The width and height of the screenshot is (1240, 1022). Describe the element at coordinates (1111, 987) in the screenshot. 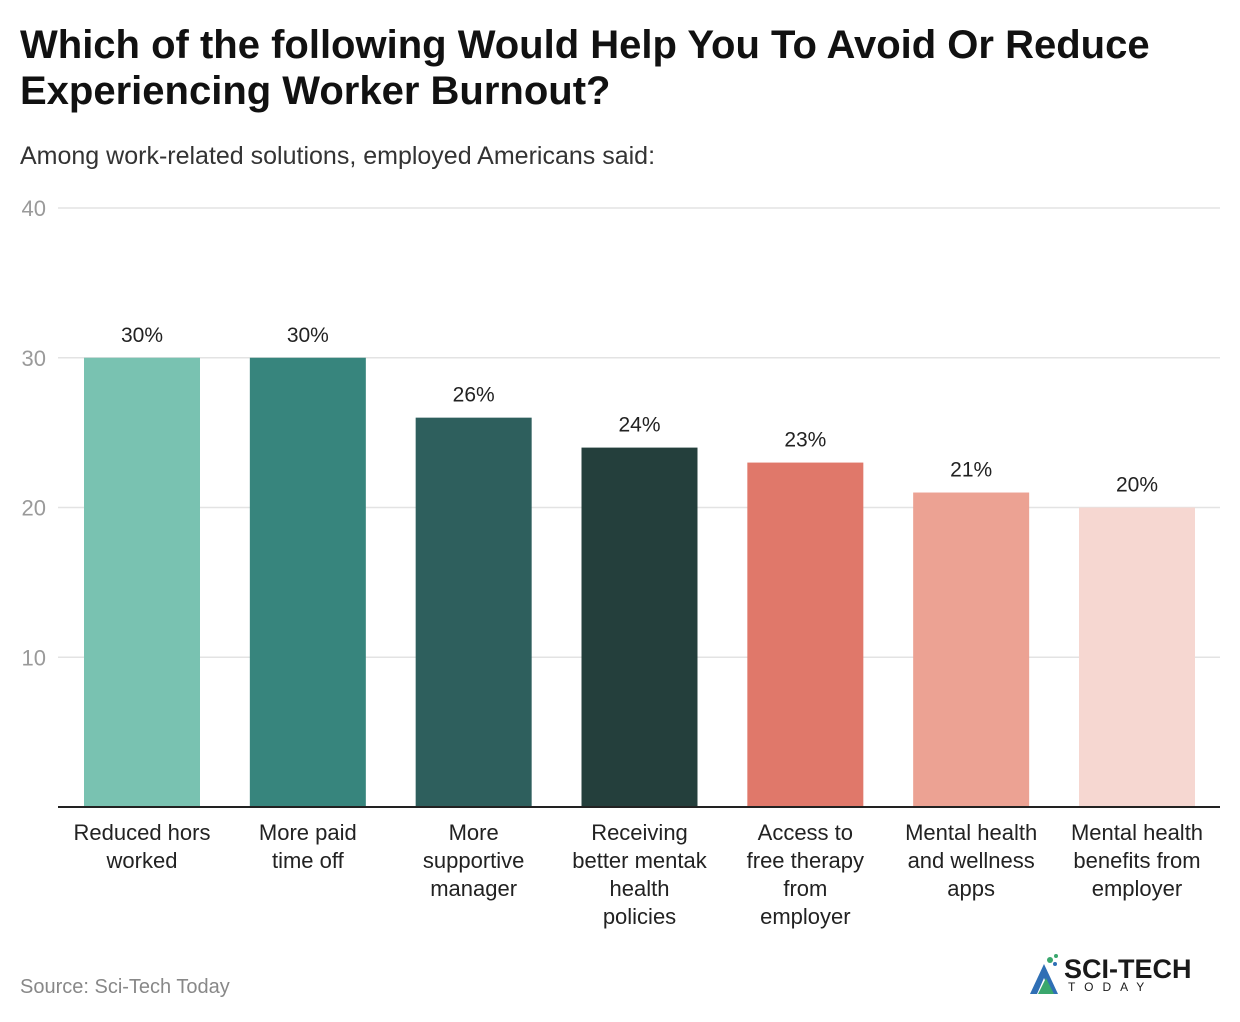

I see `brand-subtitle: TODAY` at that location.